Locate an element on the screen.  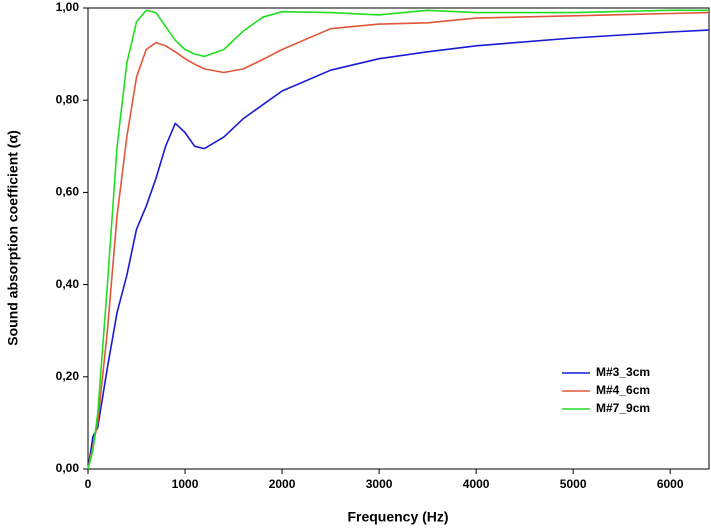
y-axis-title: Sound absorption coefficient (α) is located at coordinates (13, 238).